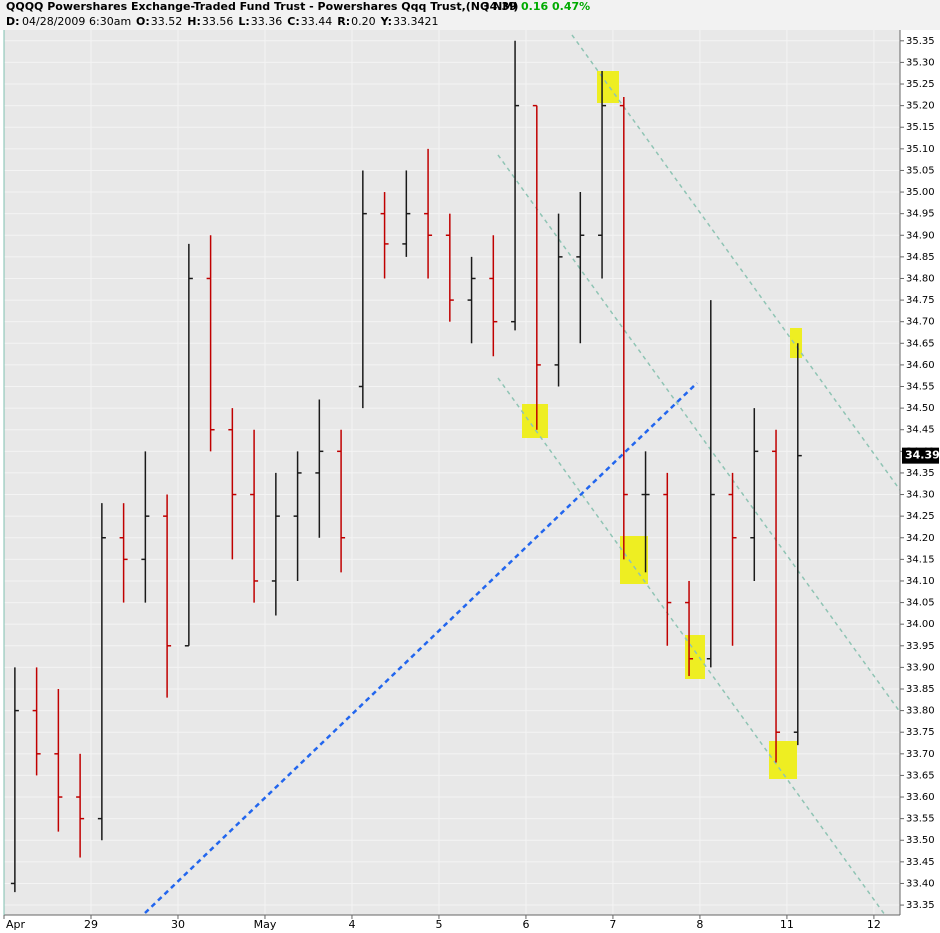 This screenshot has height=933, width=940. I want to click on y-tick-label: 35.35, so click(920, 41).